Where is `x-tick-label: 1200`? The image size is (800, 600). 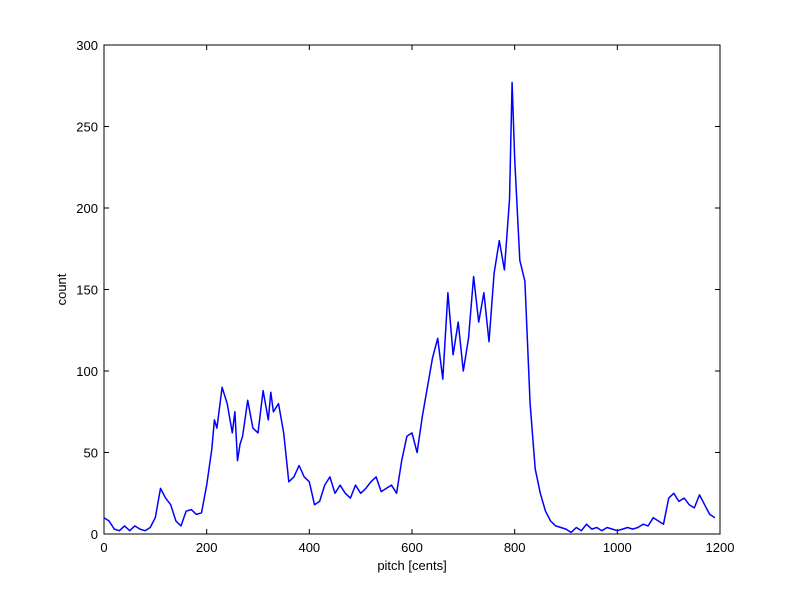 x-tick-label: 1200 is located at coordinates (720, 547).